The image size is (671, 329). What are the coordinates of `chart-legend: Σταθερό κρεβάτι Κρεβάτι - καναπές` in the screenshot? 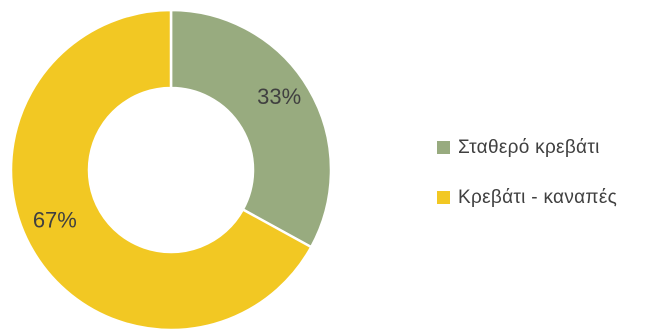 It's located at (554, 184).